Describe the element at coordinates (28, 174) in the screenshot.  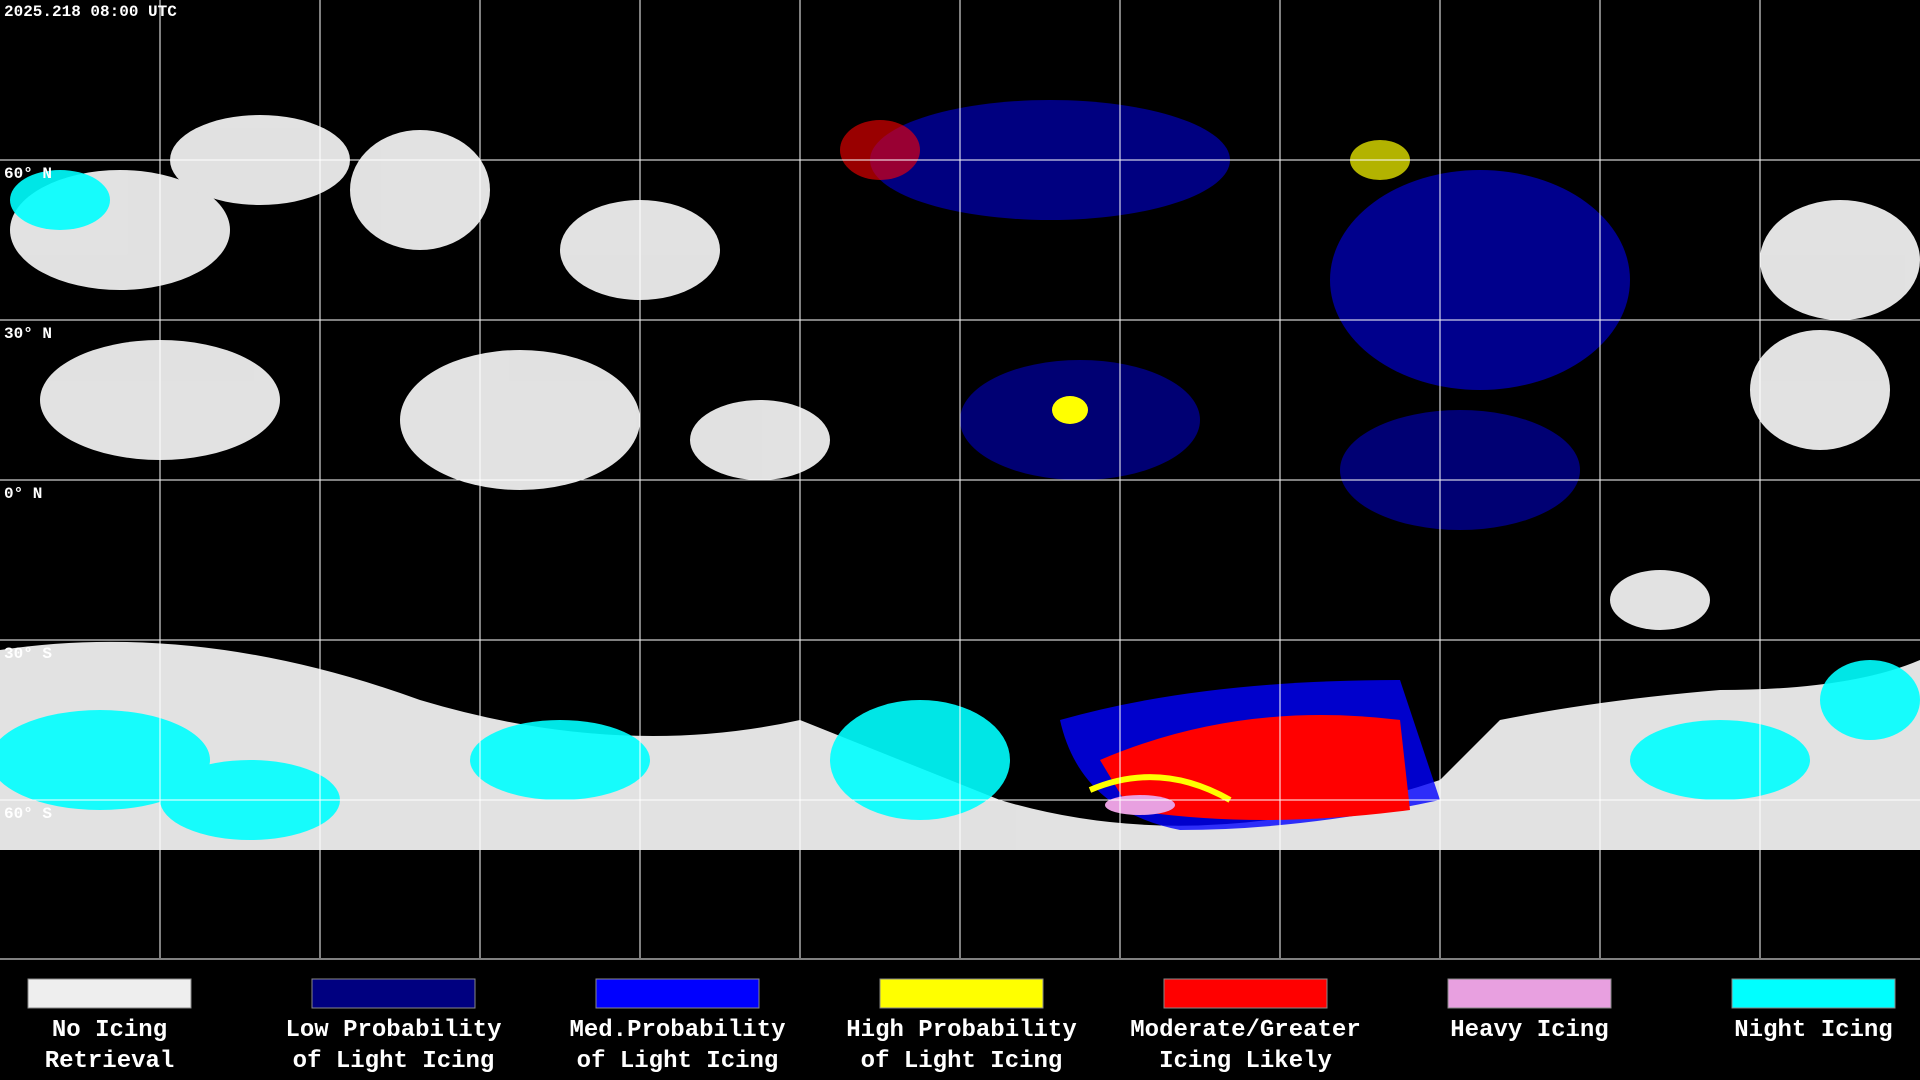
I see `latitude-label: 60° N` at that location.